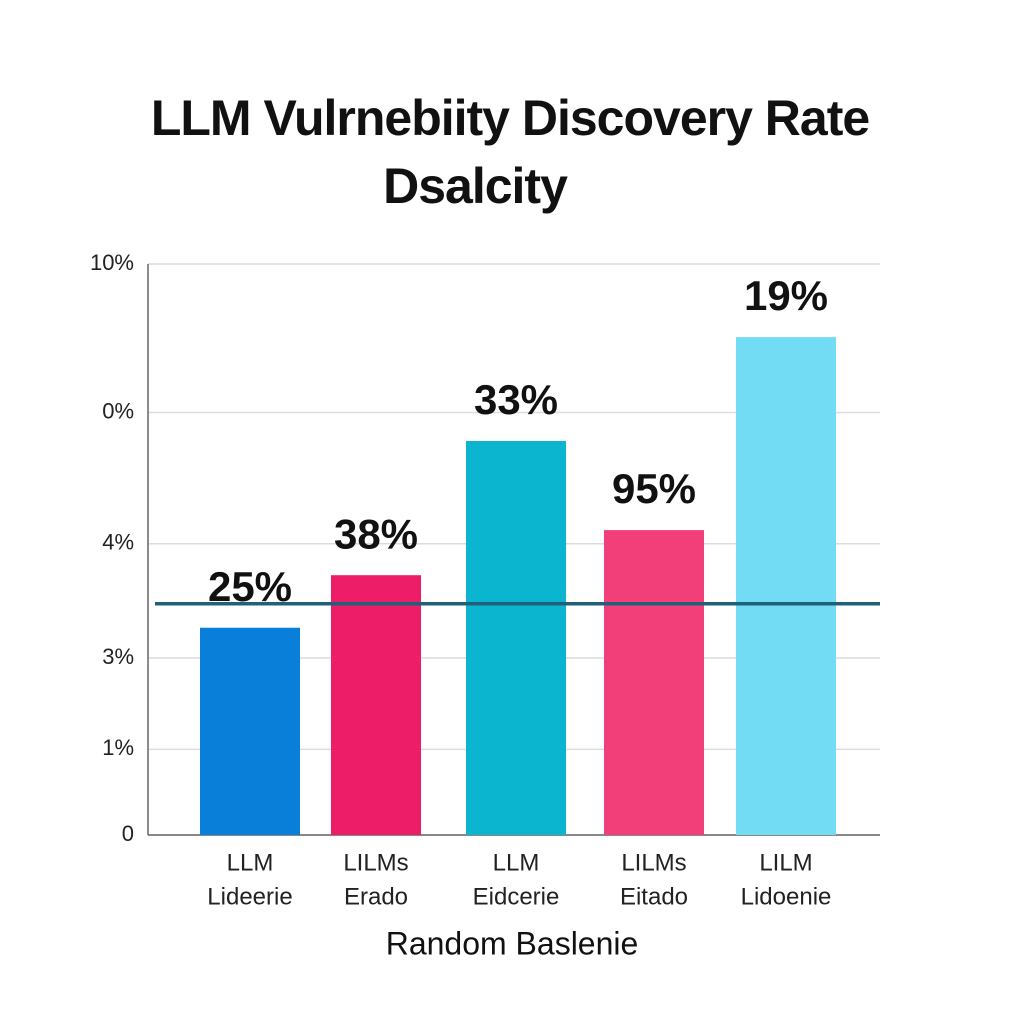 This screenshot has height=1024, width=1024. I want to click on y-tick-label: 1%, so click(118, 747).